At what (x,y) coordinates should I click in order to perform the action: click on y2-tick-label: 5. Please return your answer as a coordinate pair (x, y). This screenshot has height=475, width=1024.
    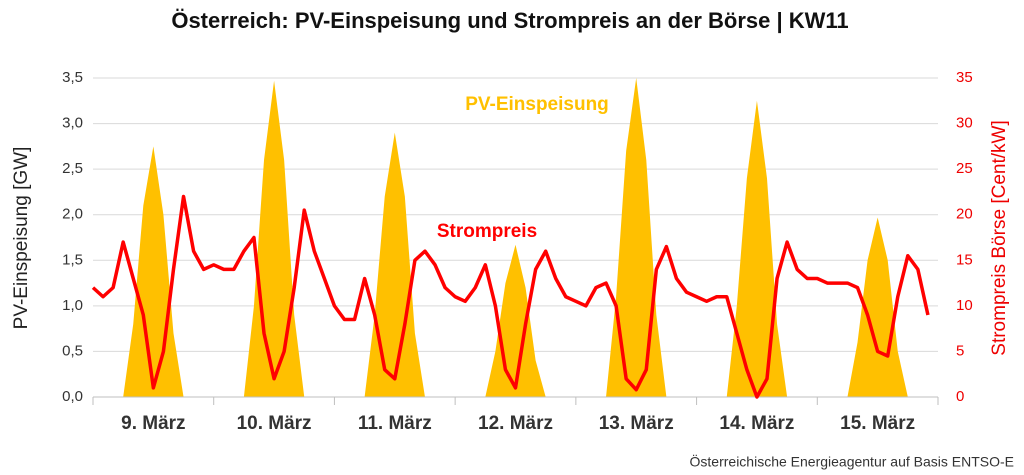
    Looking at the image, I should click on (960, 350).